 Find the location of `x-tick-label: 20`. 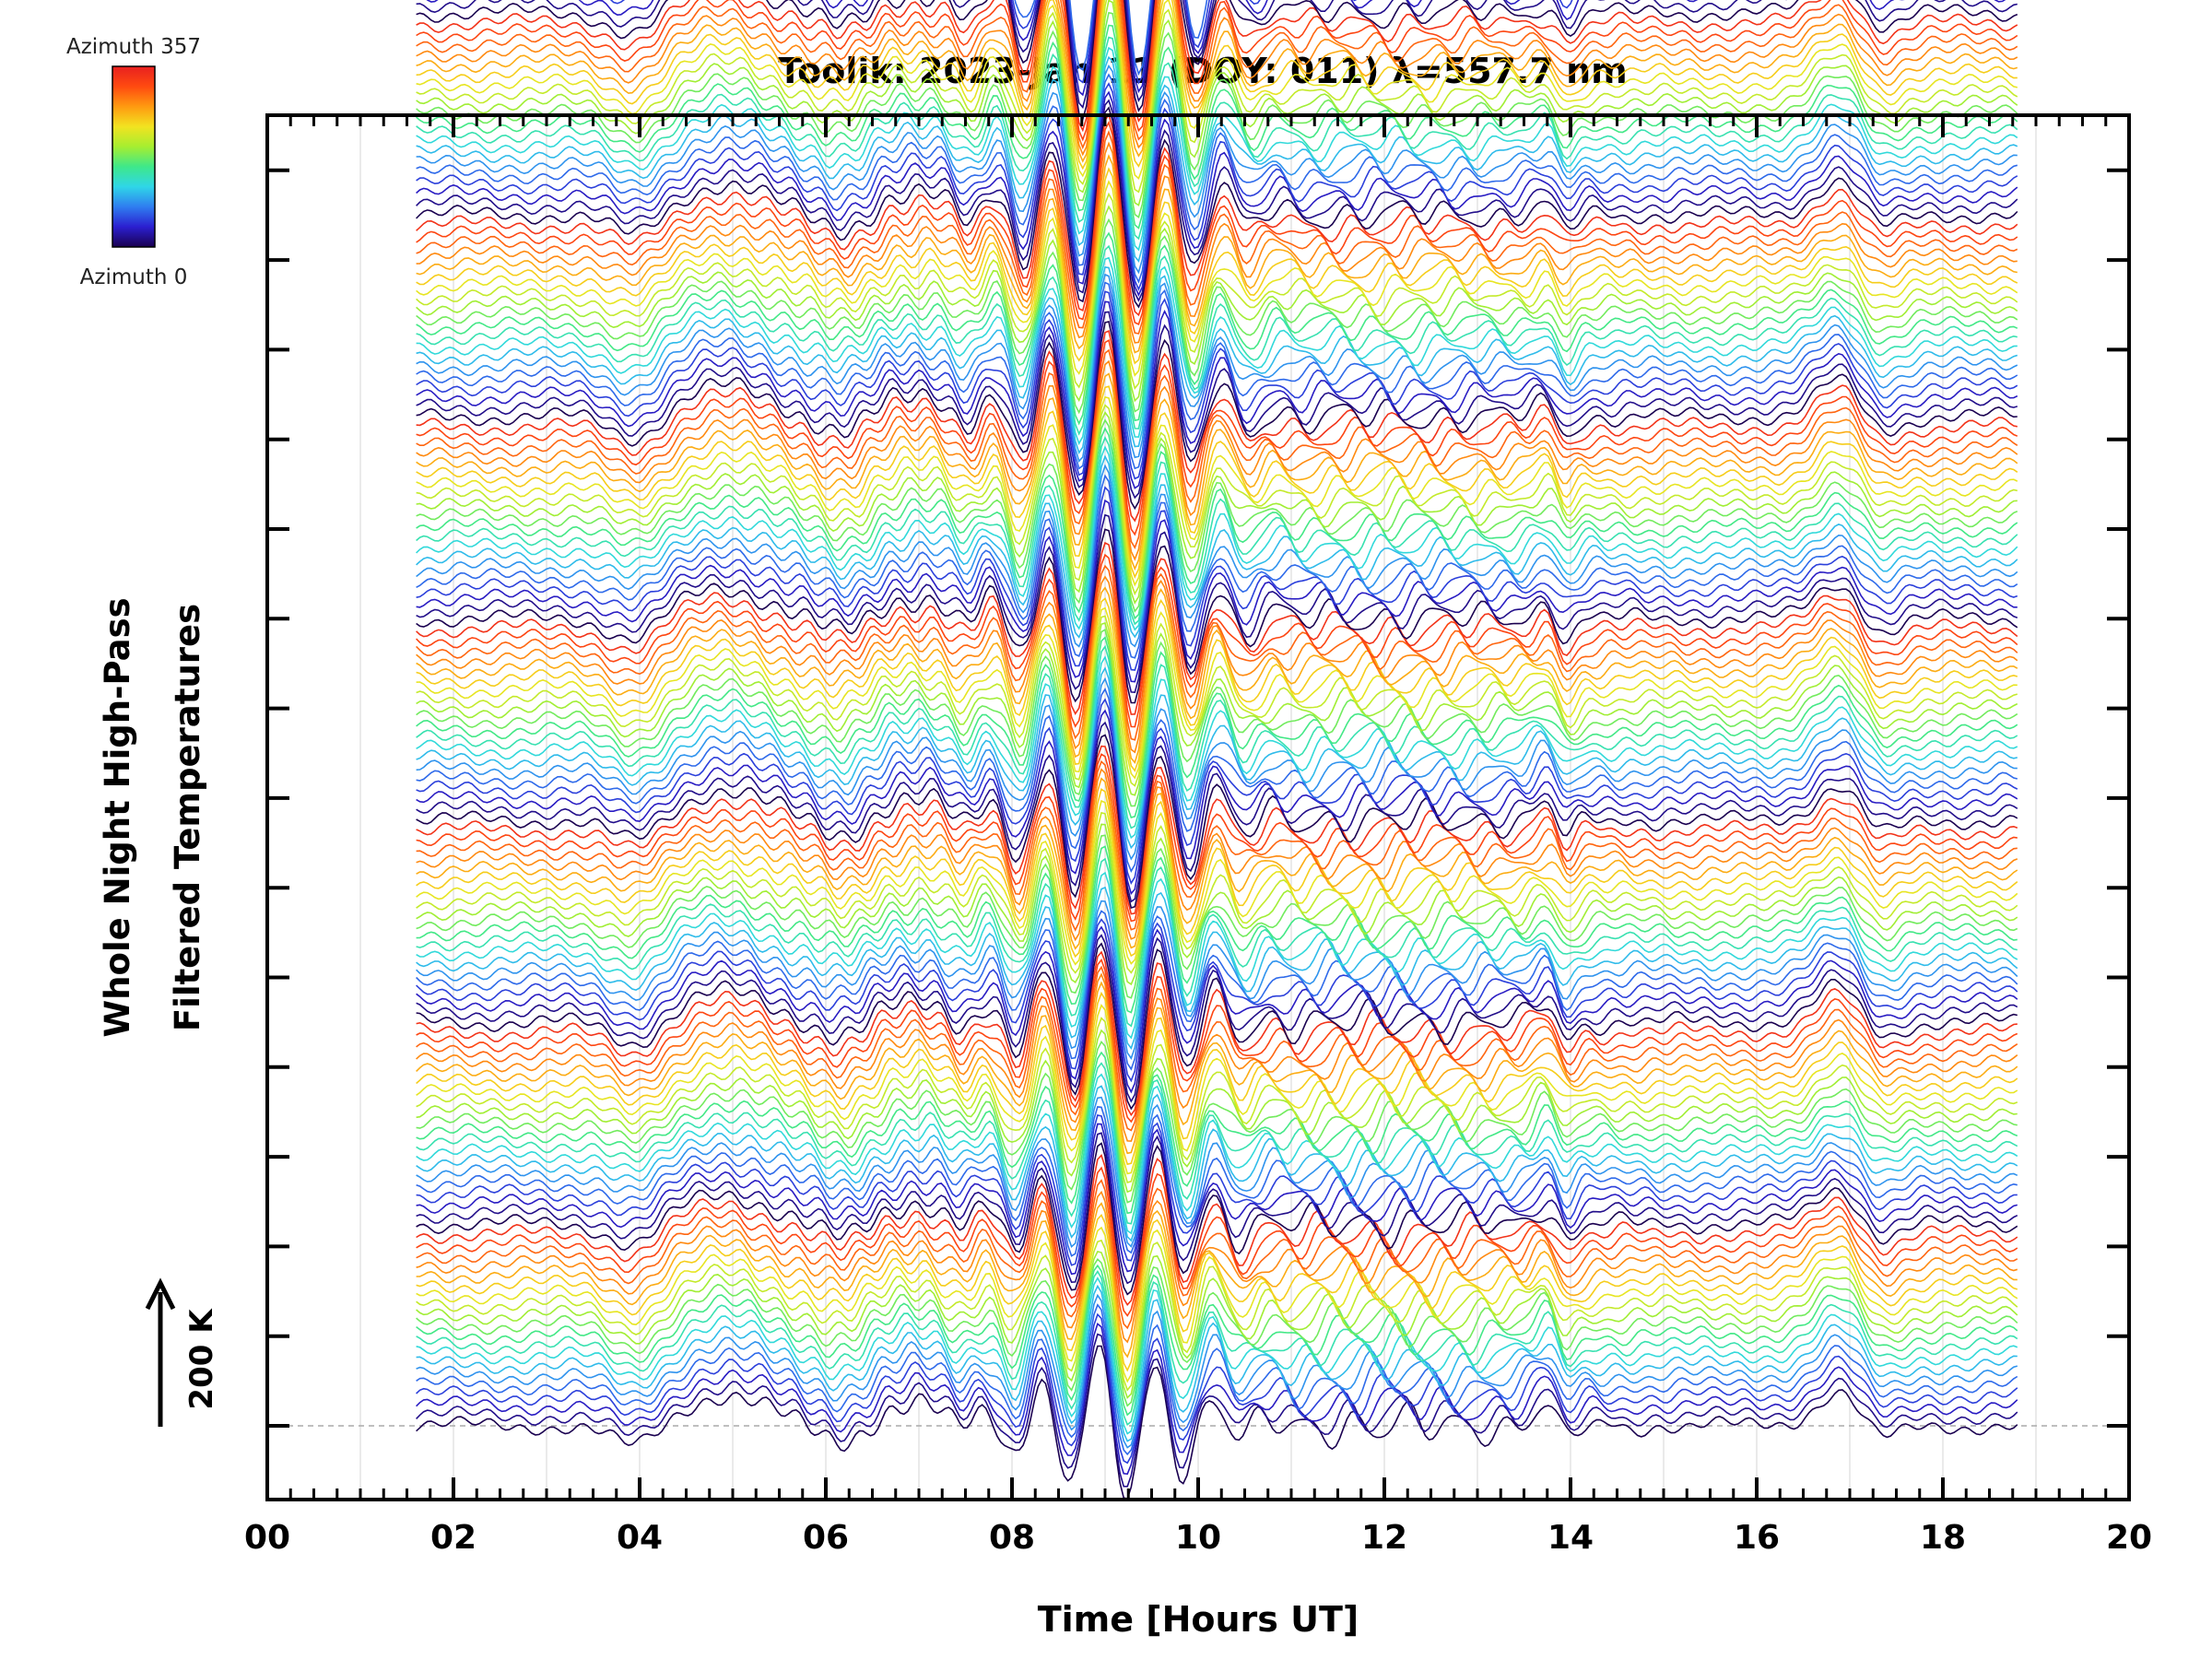

x-tick-label: 20 is located at coordinates (2129, 1538).